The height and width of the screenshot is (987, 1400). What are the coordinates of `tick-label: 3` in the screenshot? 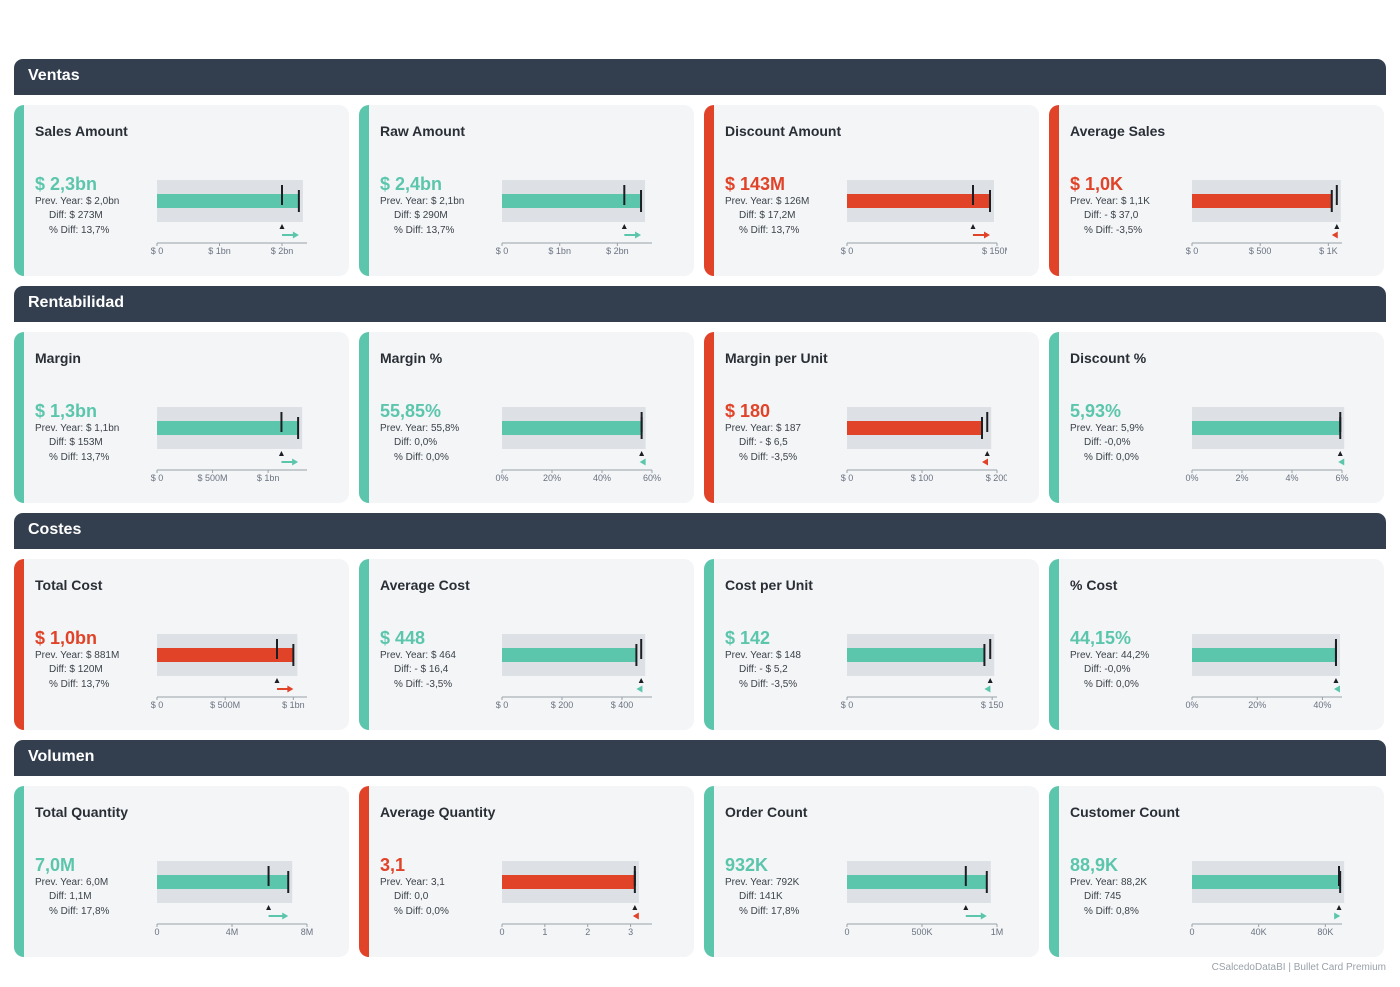 It's located at (630, 931).